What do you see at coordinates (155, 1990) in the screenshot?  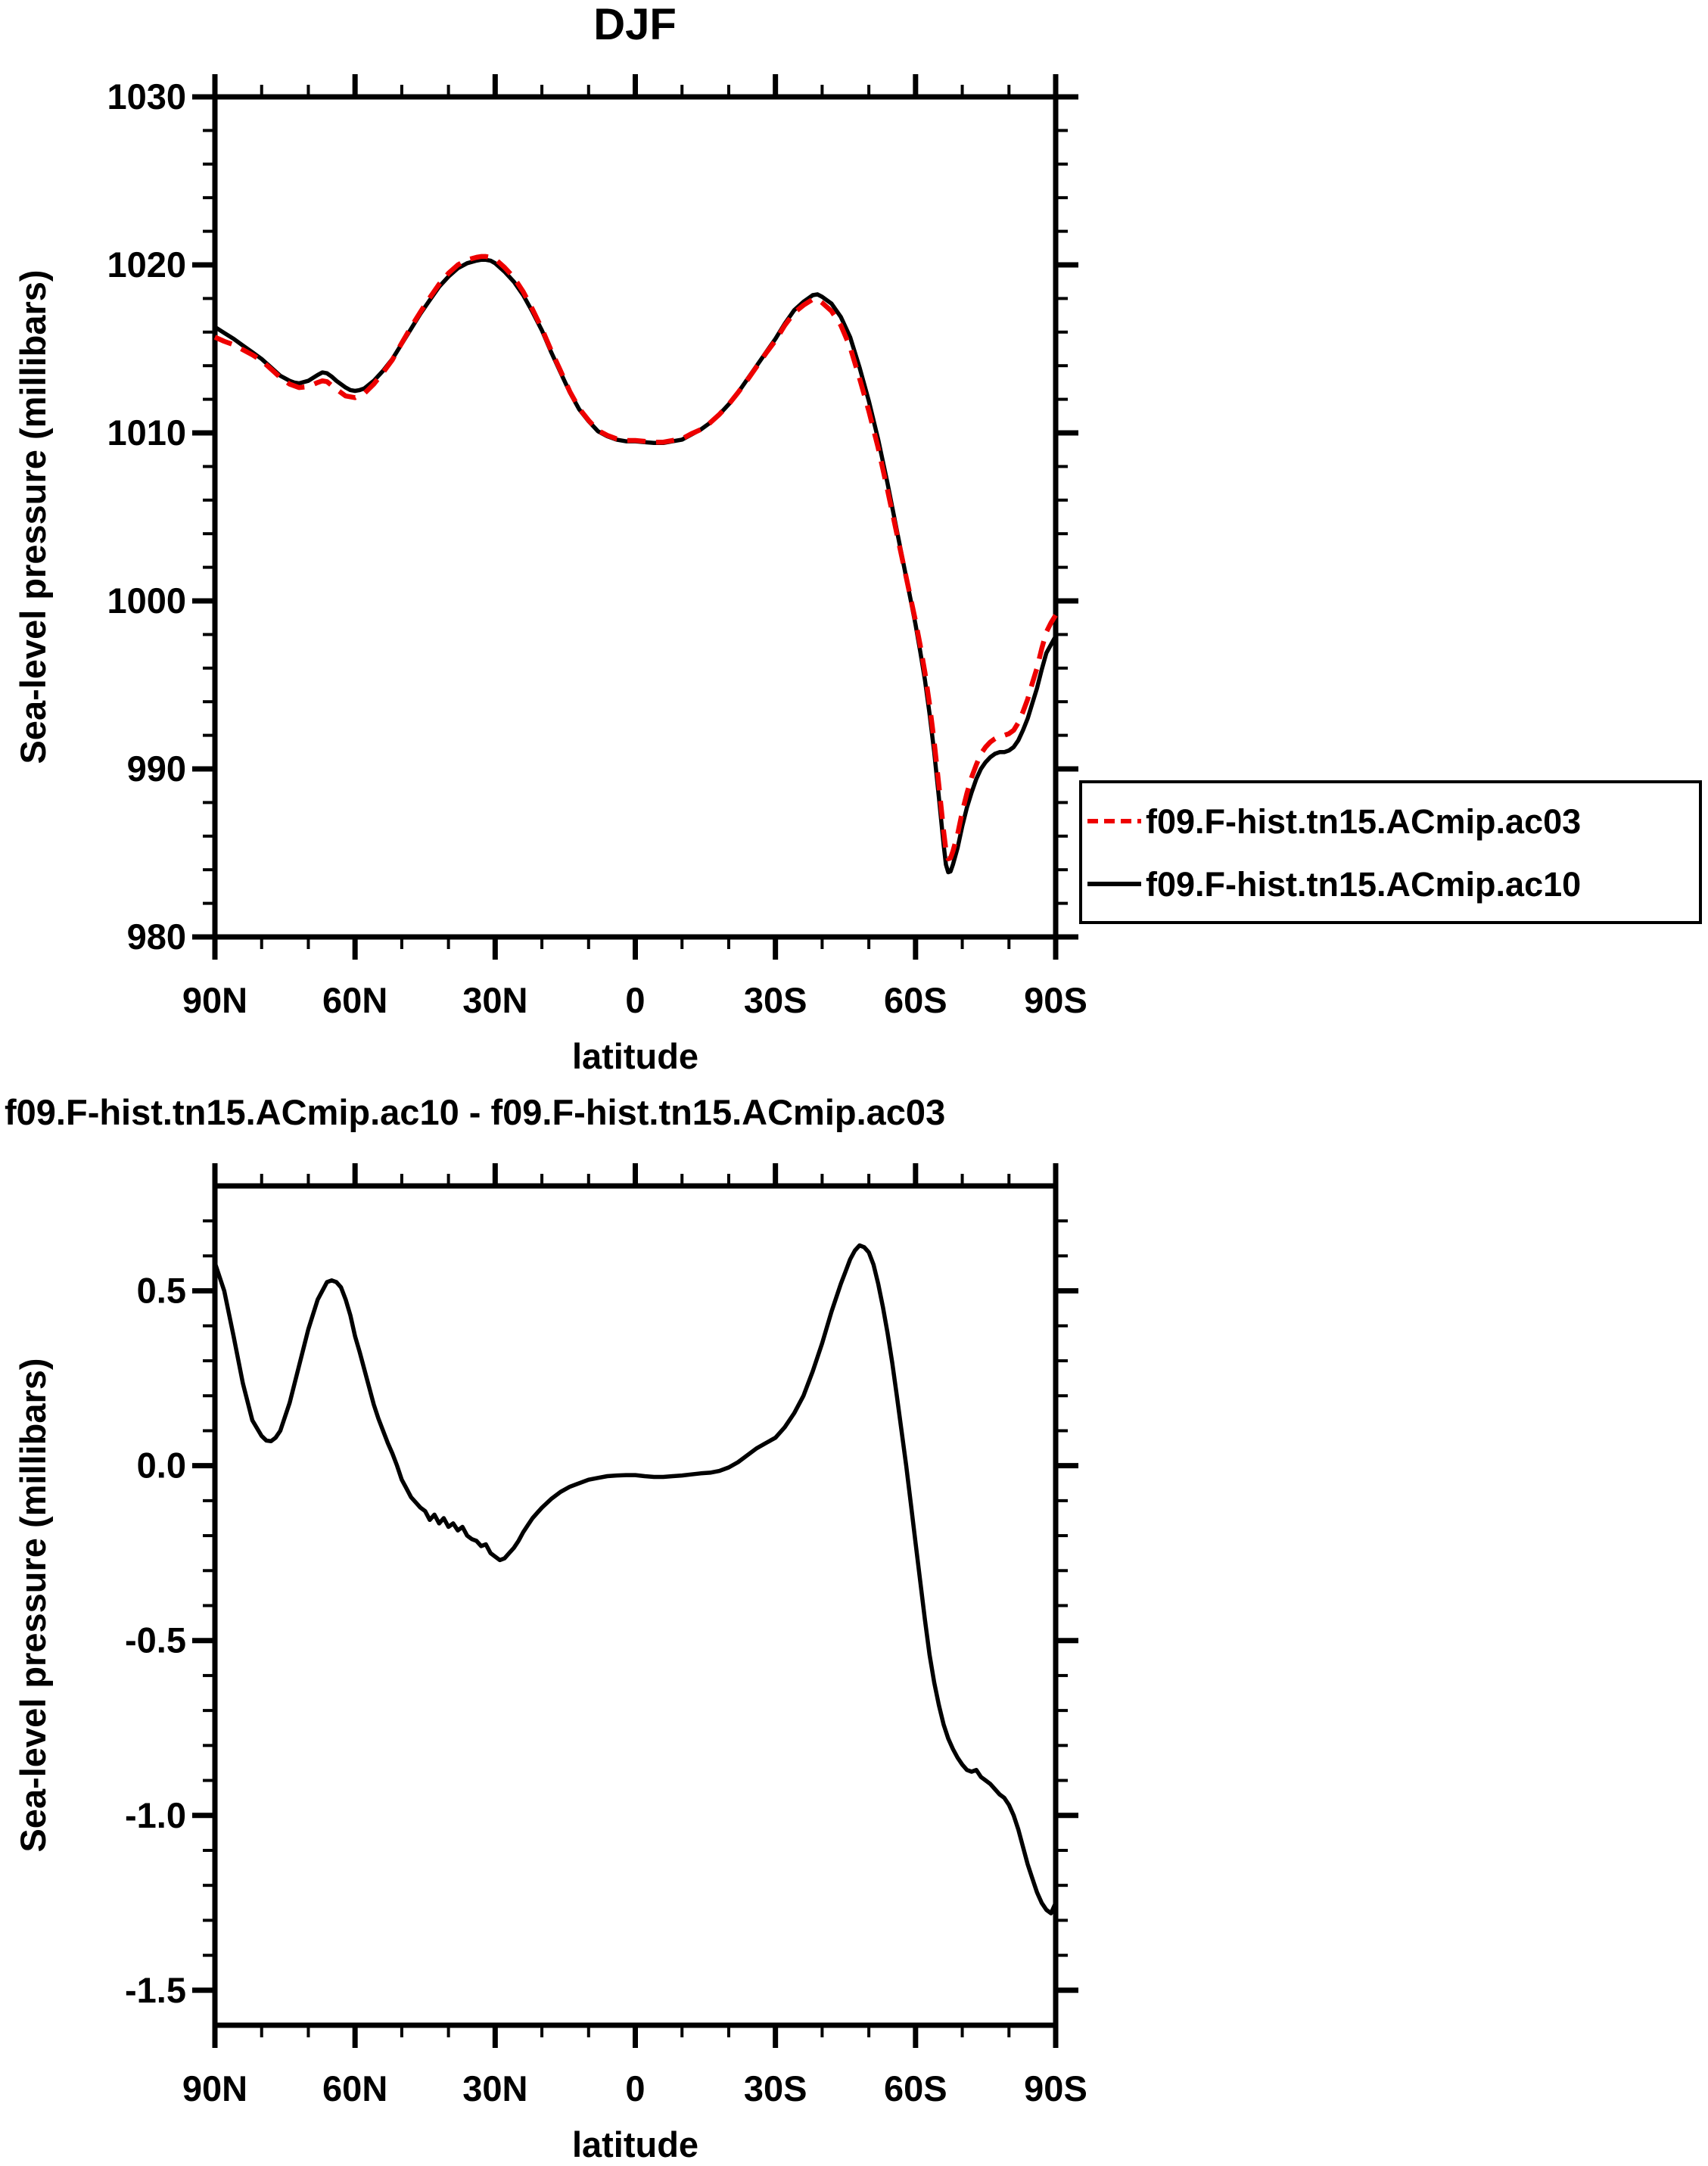 I see `y-tick-label: -1.5` at bounding box center [155, 1990].